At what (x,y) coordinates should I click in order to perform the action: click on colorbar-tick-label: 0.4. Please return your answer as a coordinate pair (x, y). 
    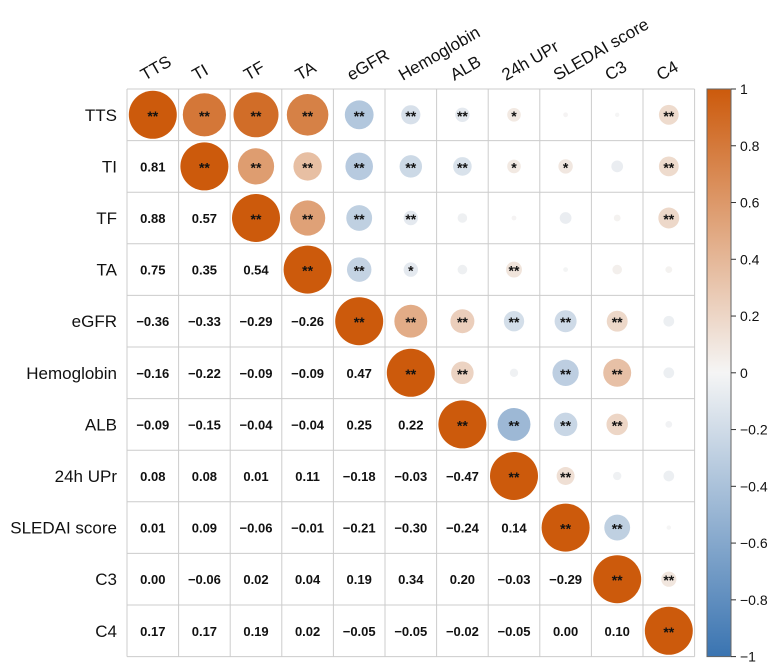
    Looking at the image, I should click on (750, 259).